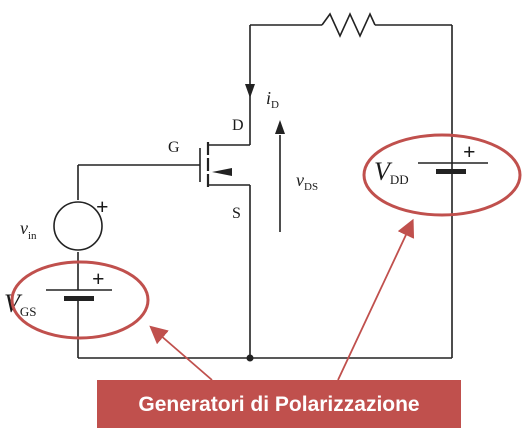  I want to click on vdd-plate-short, so click(451, 171).